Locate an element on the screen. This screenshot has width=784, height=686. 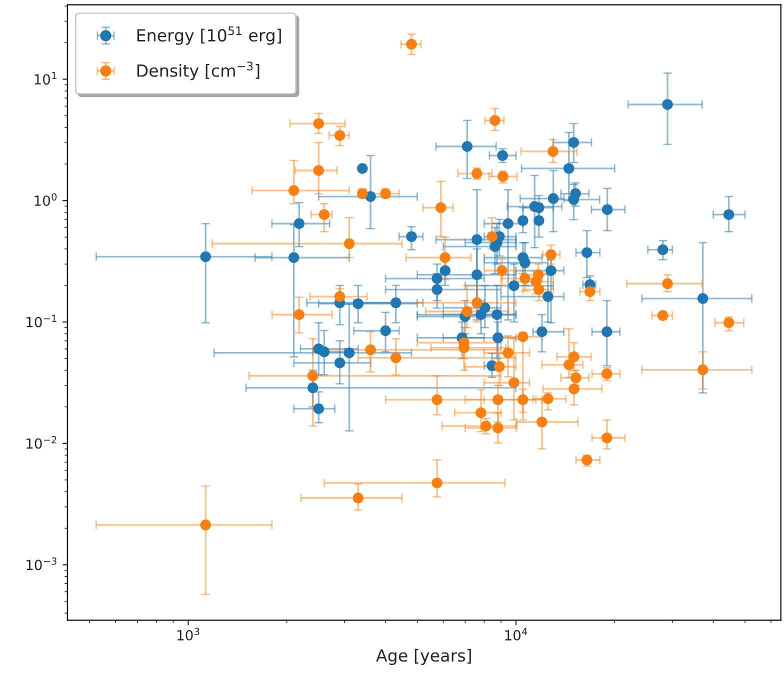
x-axis-title: Age [years] is located at coordinates (423, 656).